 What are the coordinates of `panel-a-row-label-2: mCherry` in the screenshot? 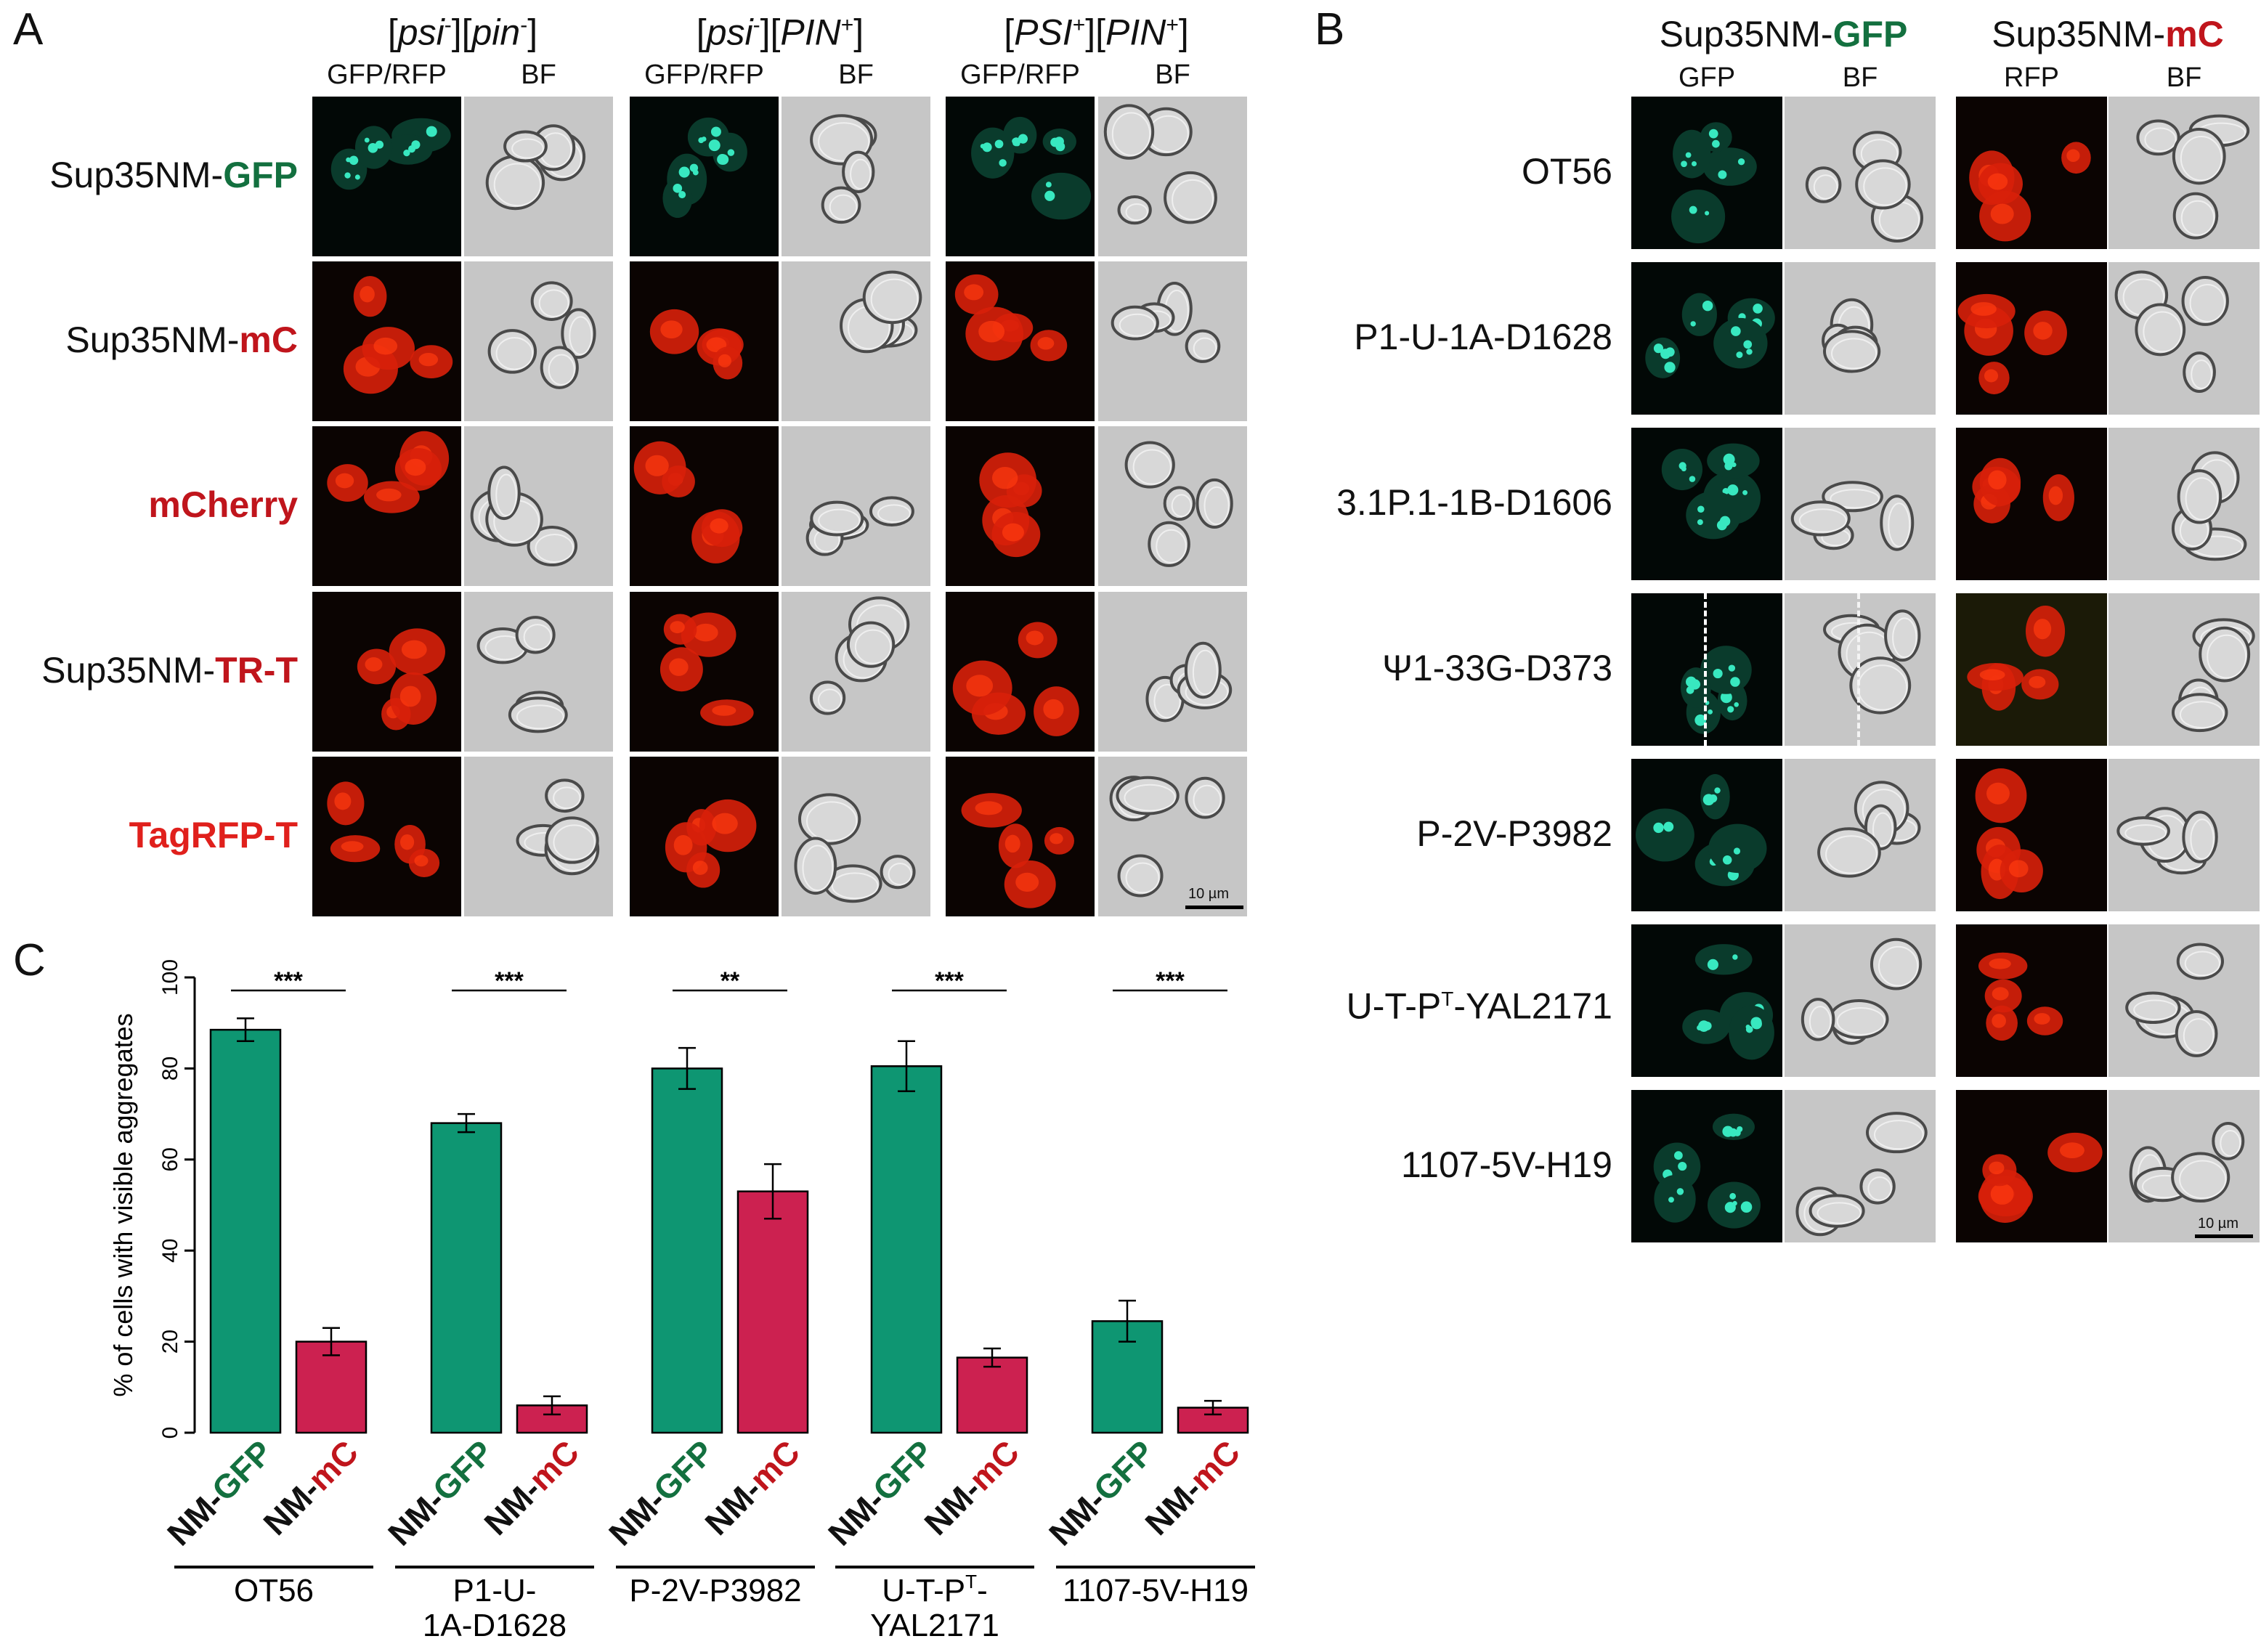 It's located at (149, 504).